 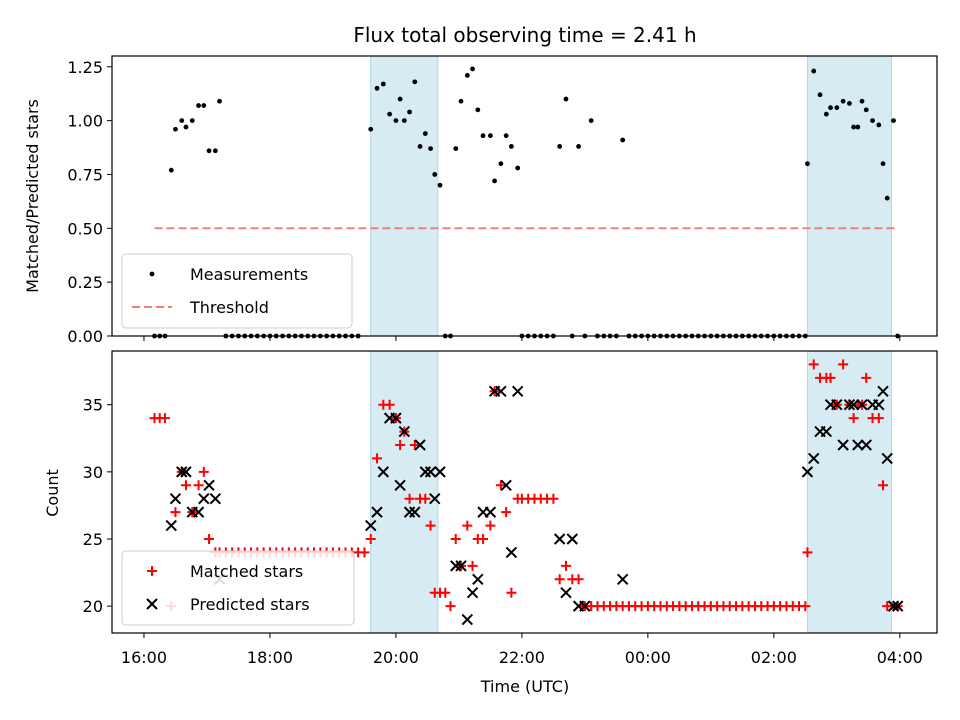 What do you see at coordinates (85, 174) in the screenshot?
I see `y-tick-label: 0.75` at bounding box center [85, 174].